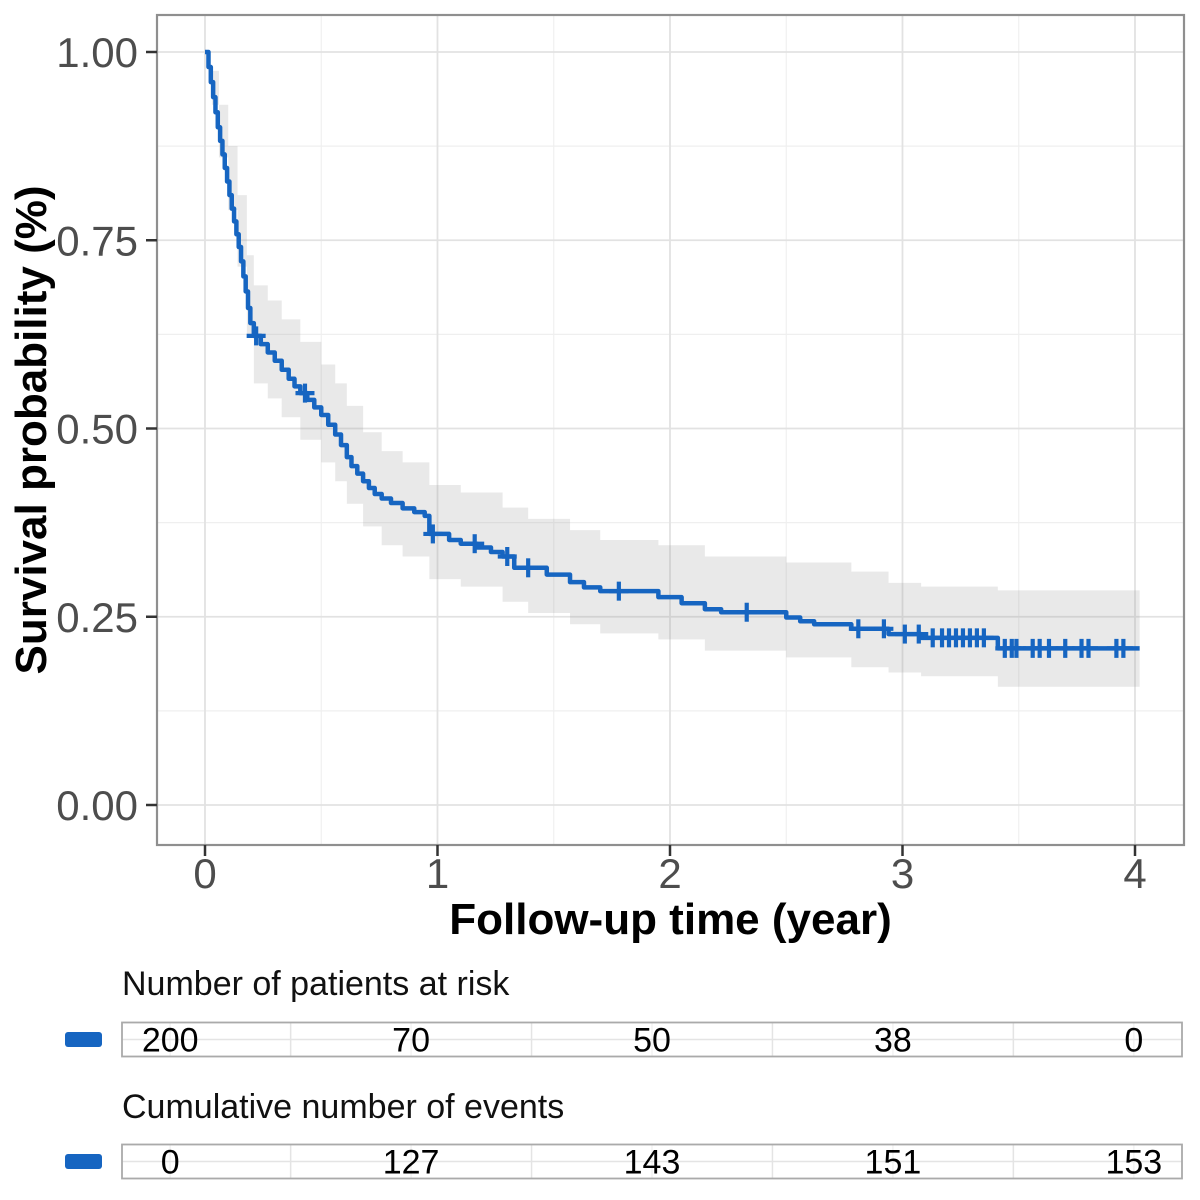 This screenshot has height=1200, width=1200. Describe the element at coordinates (902, 873) in the screenshot. I see `x-tick-label: 3` at that location.